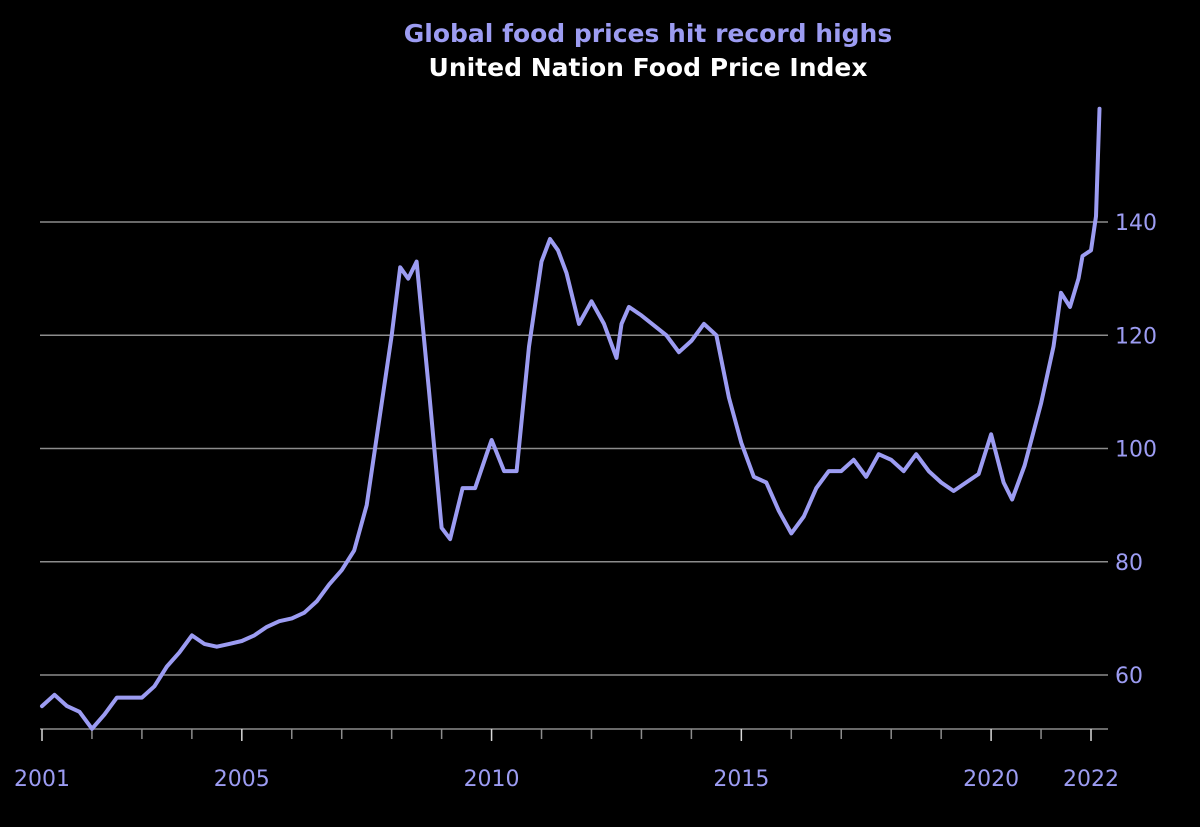 This screenshot has height=827, width=1200. I want to click on y-axis-tick-labels: 60 80 100 120 140, so click(1136, 450).